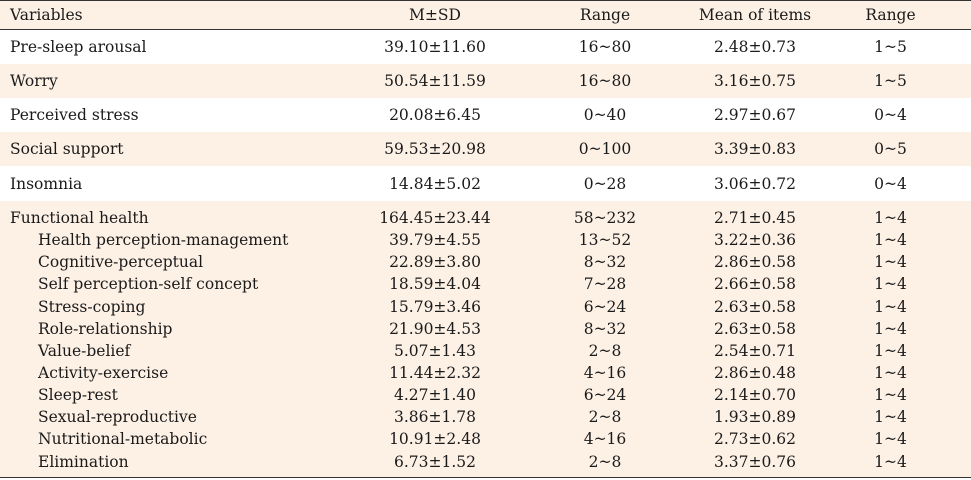 Image resolution: width=971 pixels, height=480 pixels. What do you see at coordinates (34, 81) in the screenshot?
I see `cell-variable: Worry` at bounding box center [34, 81].